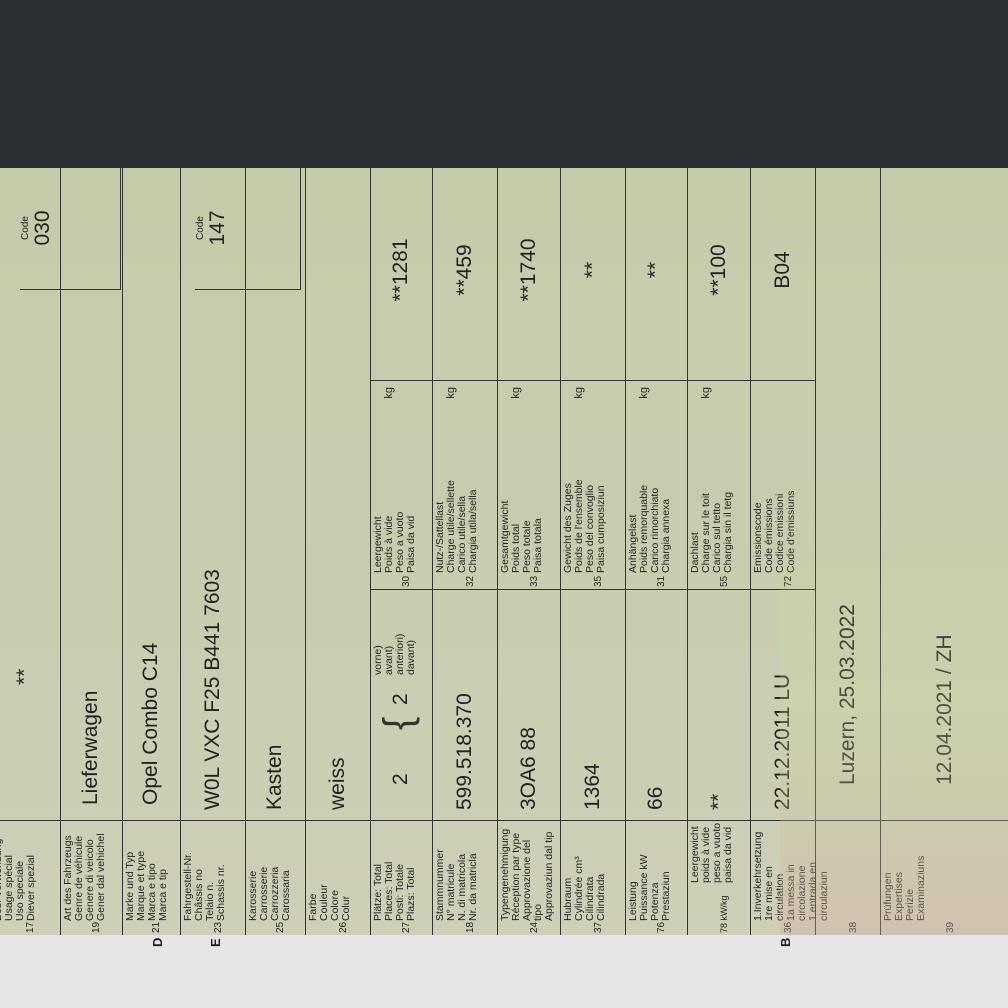 The height and width of the screenshot is (1008, 1008). I want to click on code-box: Code 147, so click(248, 228).